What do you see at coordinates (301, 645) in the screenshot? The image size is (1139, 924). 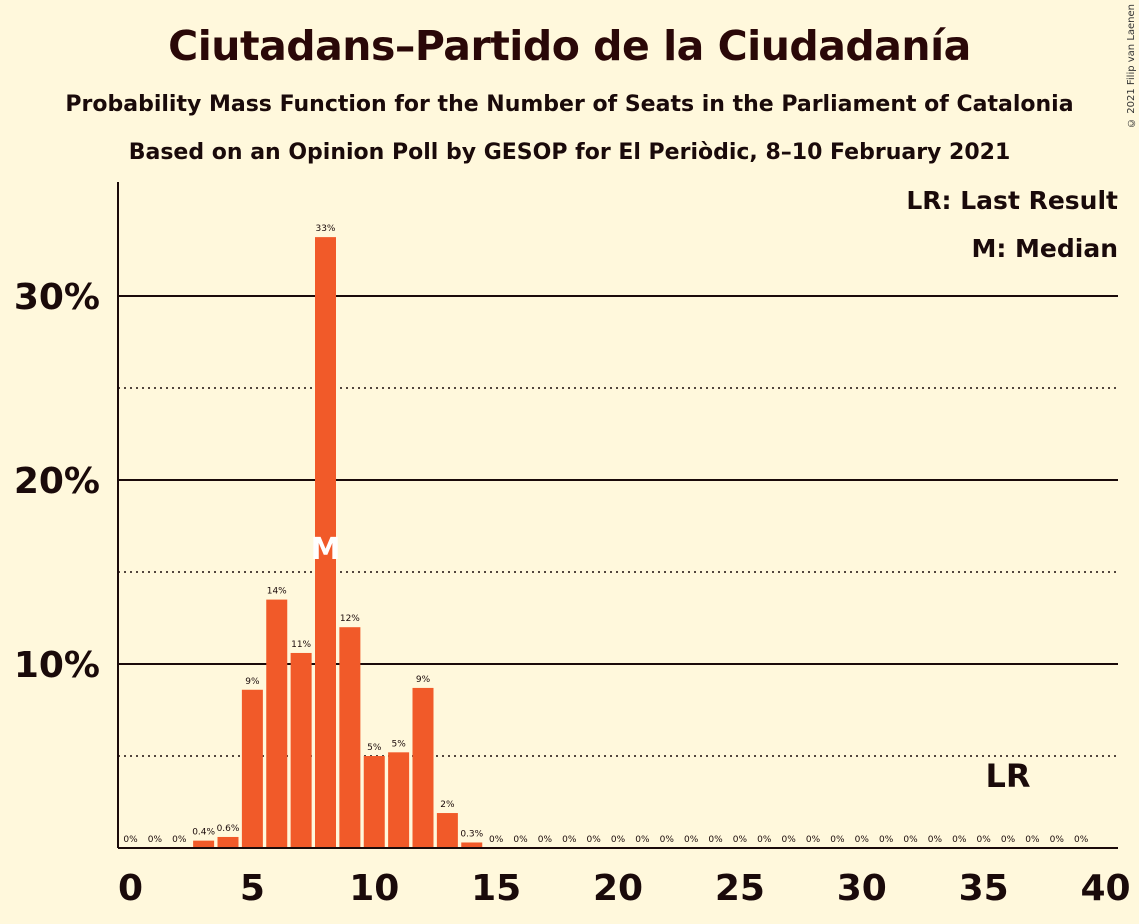 I see `bar-value-label: 11%` at bounding box center [301, 645].